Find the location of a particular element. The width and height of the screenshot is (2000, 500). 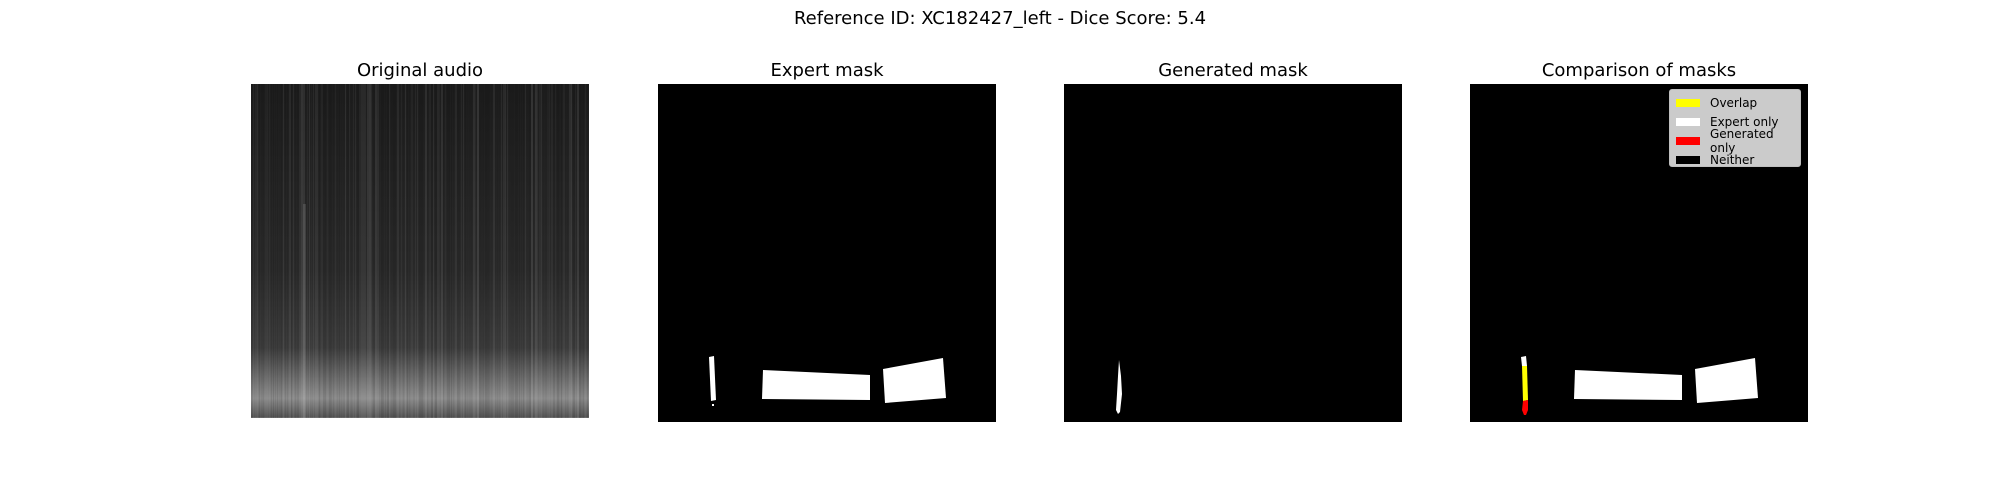

panel-generated-mask is located at coordinates (1233, 253).